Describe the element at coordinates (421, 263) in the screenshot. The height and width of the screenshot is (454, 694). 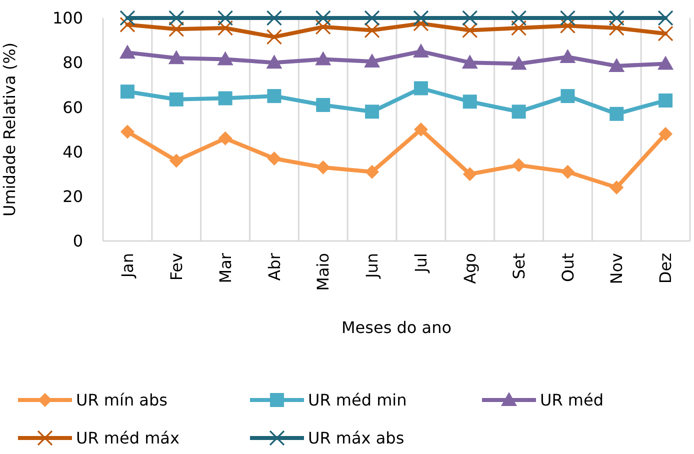
I see `x-tick-label: Jul` at that location.